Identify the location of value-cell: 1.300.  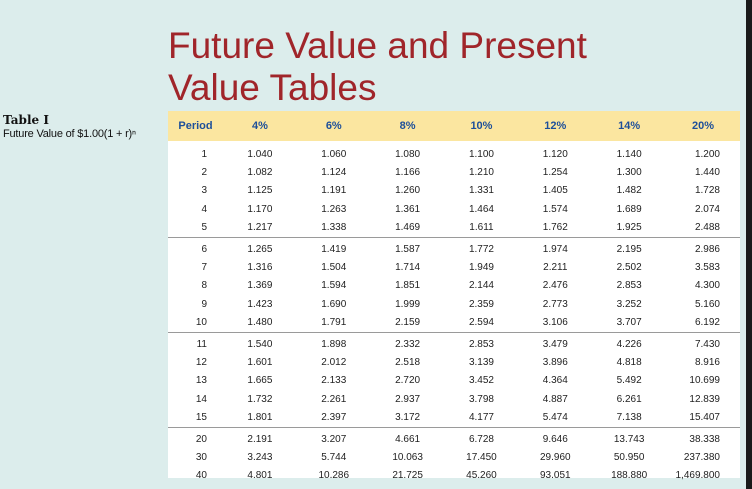
(629, 173).